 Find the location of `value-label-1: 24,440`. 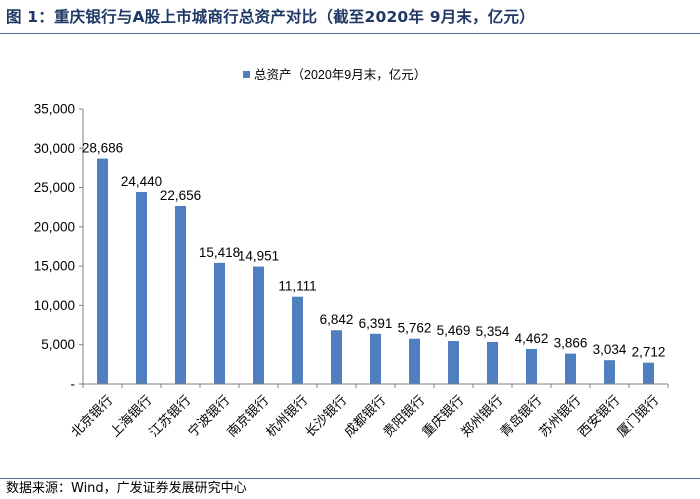

value-label-1: 24,440 is located at coordinates (141, 181).